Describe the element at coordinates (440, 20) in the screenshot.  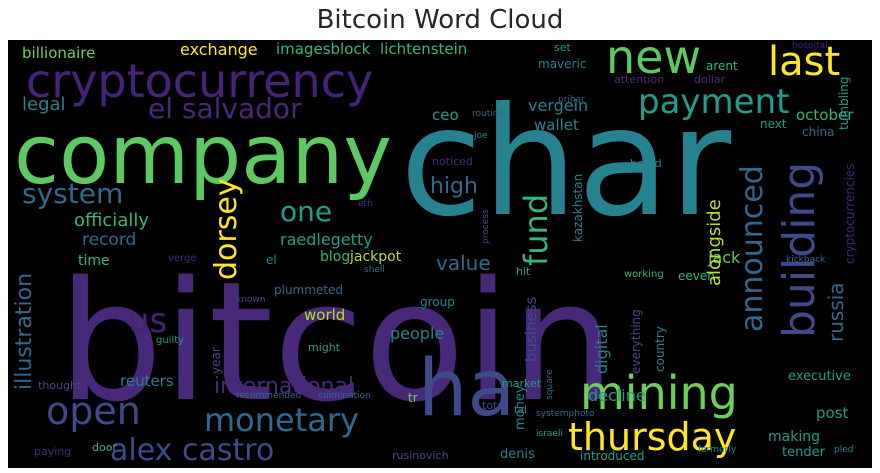
I see `word-cloud-title: Bitcoin Word Cloud` at that location.